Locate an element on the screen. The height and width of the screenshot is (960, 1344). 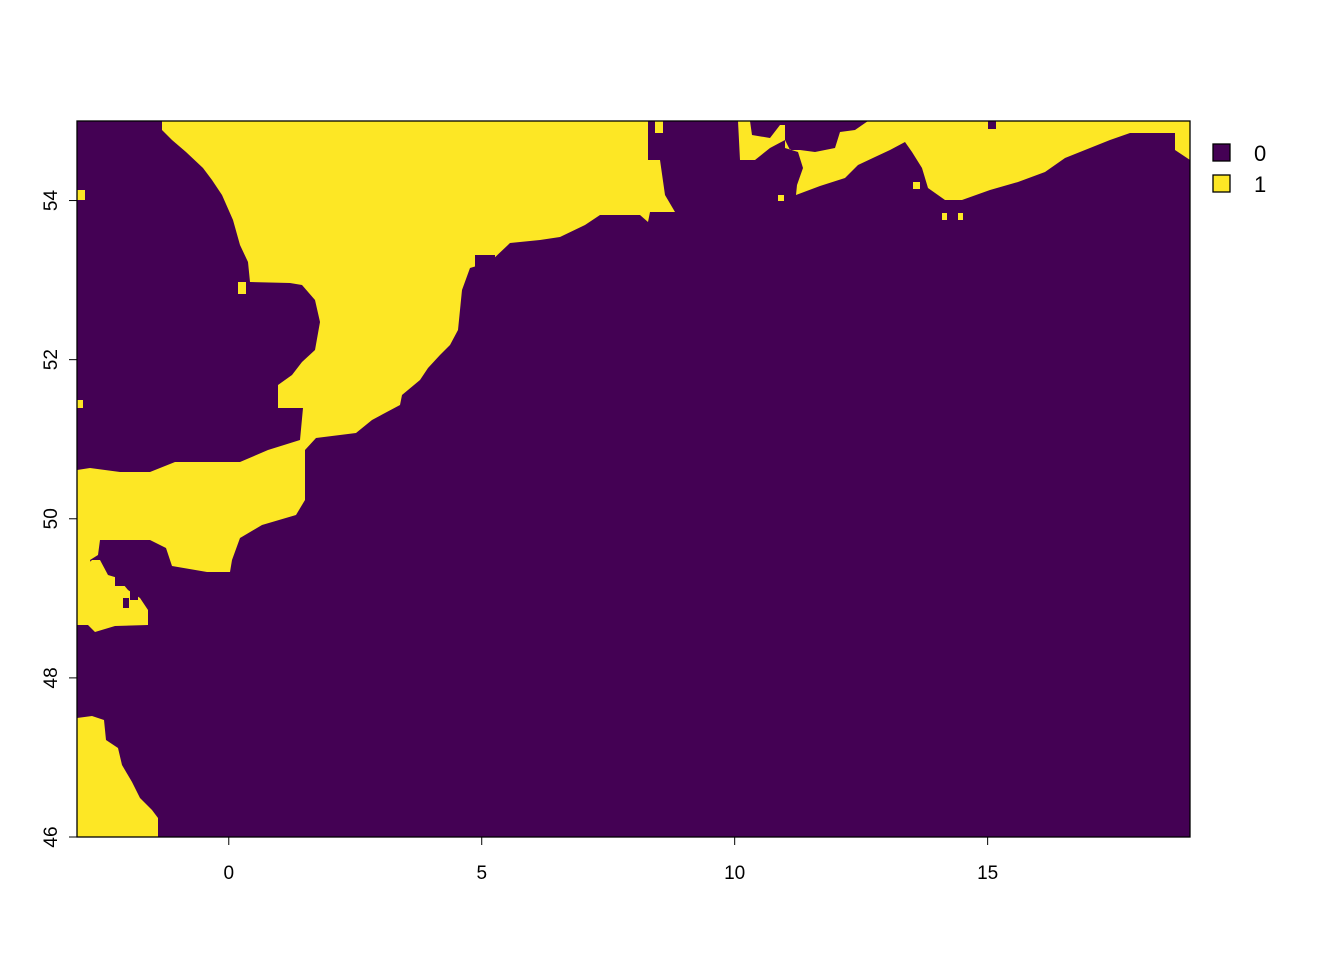
region-bay-of-biscay-coast is located at coordinates (117, 776).